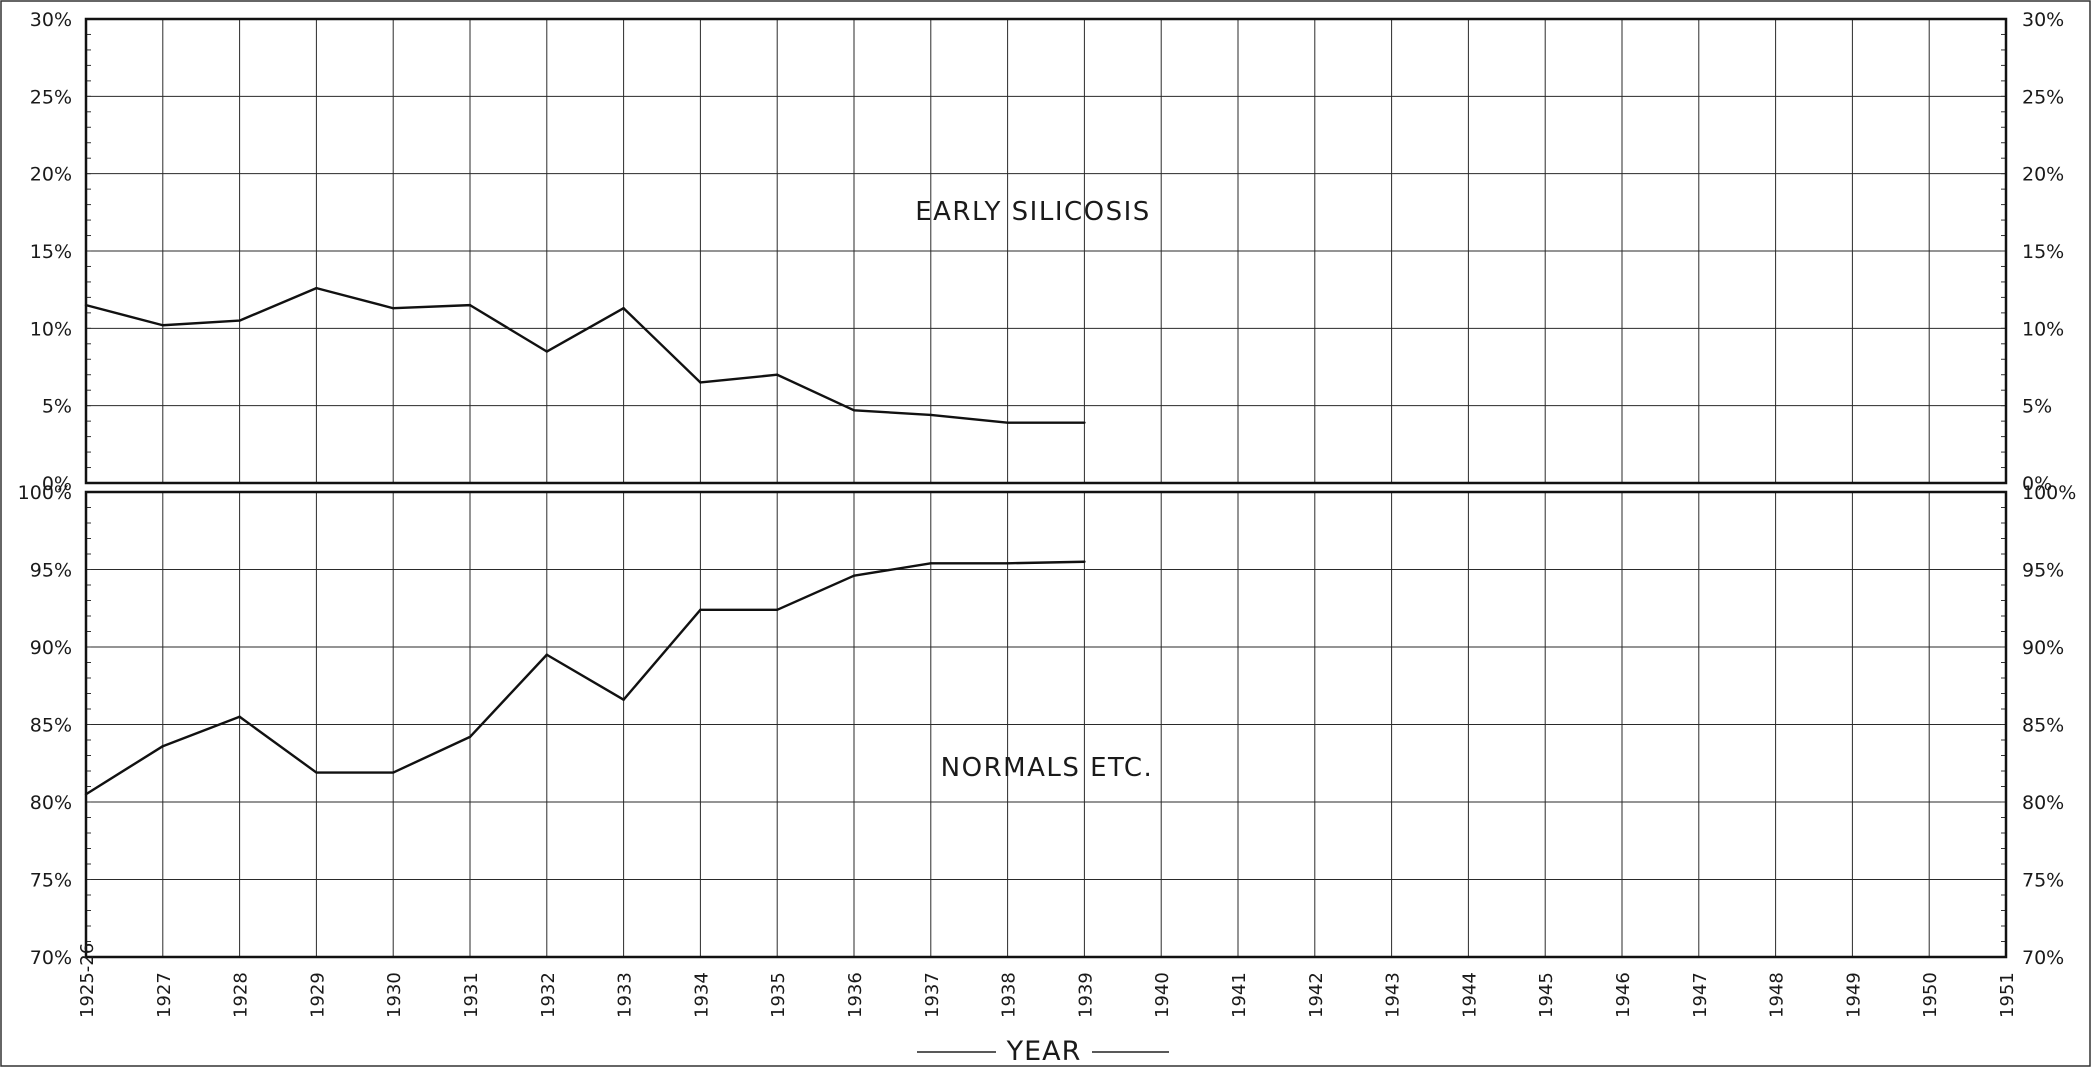 The image size is (2092, 1068). I want to click on x-tick-label: 1945, so click(1546, 995).